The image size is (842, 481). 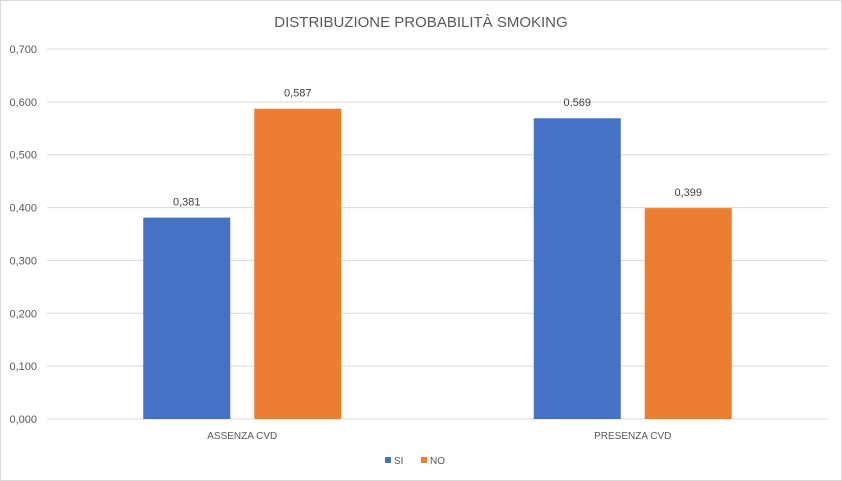 I want to click on y-tick-label: 0,300, so click(x=23, y=261).